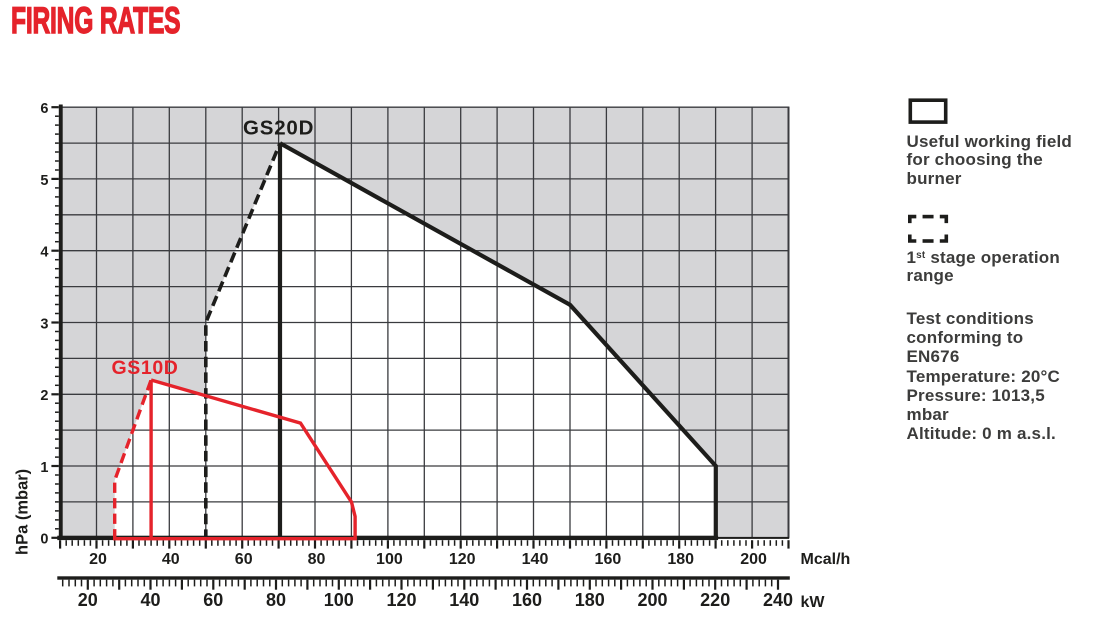 The width and height of the screenshot is (1101, 622). Describe the element at coordinates (145, 368) in the screenshot. I see `svg-text: GS10D` at that location.